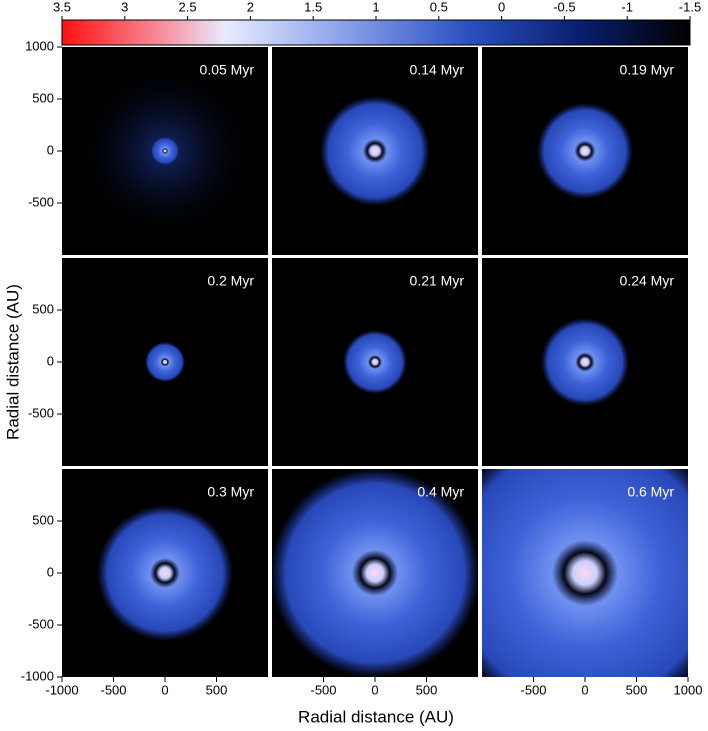 This screenshot has height=731, width=708. I want to click on panel-label: 0.19 Myr, so click(647, 70).